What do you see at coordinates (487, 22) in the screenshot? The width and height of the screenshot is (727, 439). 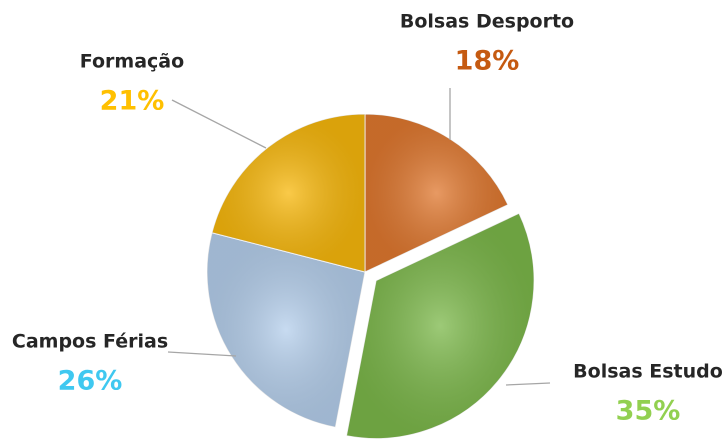 I see `slice-name: Bolsas Desporto` at bounding box center [487, 22].